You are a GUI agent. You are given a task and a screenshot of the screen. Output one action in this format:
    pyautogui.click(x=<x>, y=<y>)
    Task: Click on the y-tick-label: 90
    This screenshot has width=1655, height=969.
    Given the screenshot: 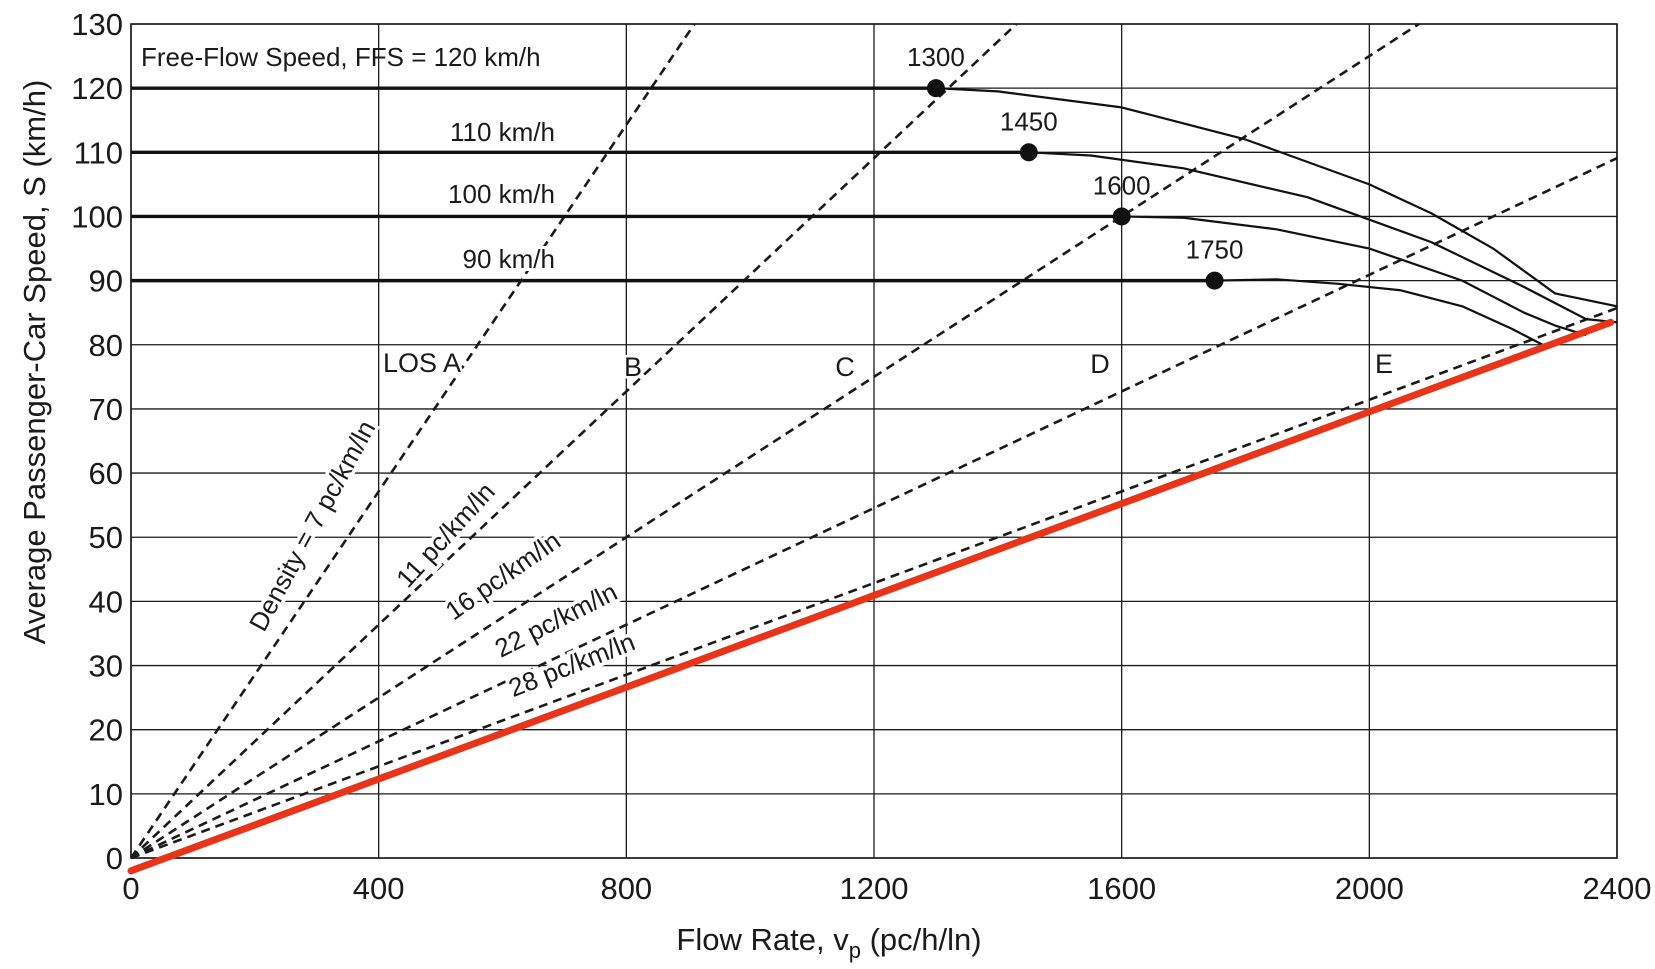 What is the action you would take?
    pyautogui.click(x=106, y=281)
    